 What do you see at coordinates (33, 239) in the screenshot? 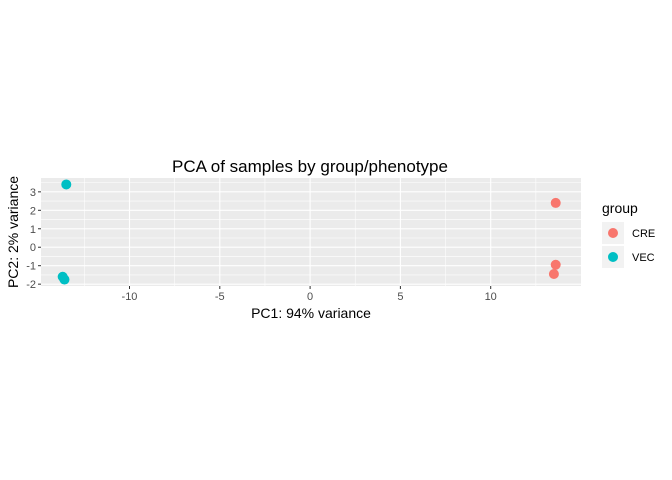
I see `y-axis-ticks: -2 -1 0 1 2 3` at bounding box center [33, 239].